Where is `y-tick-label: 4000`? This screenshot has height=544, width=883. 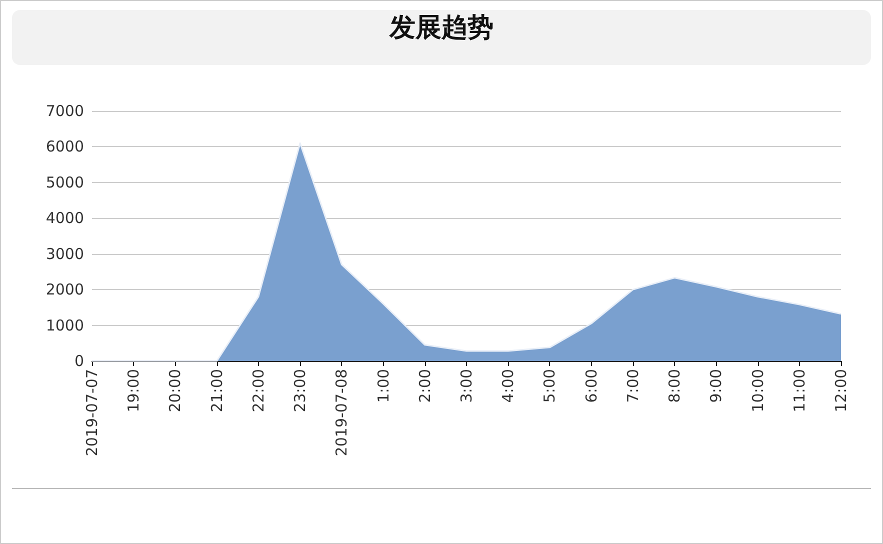 y-tick-label: 4000 is located at coordinates (65, 218).